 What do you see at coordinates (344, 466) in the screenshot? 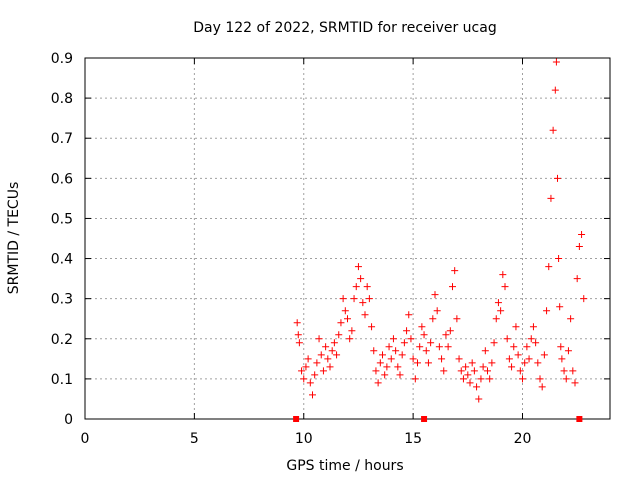
I see `x-axis-label: GPS time / hours` at bounding box center [344, 466].